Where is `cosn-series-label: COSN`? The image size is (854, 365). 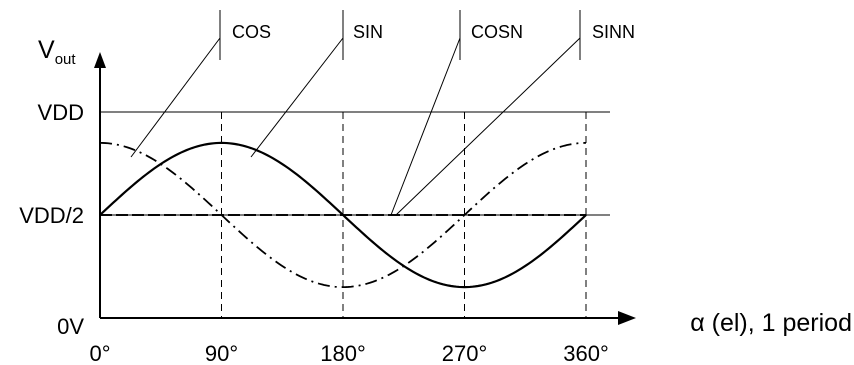
cosn-series-label: COSN is located at coordinates (497, 32).